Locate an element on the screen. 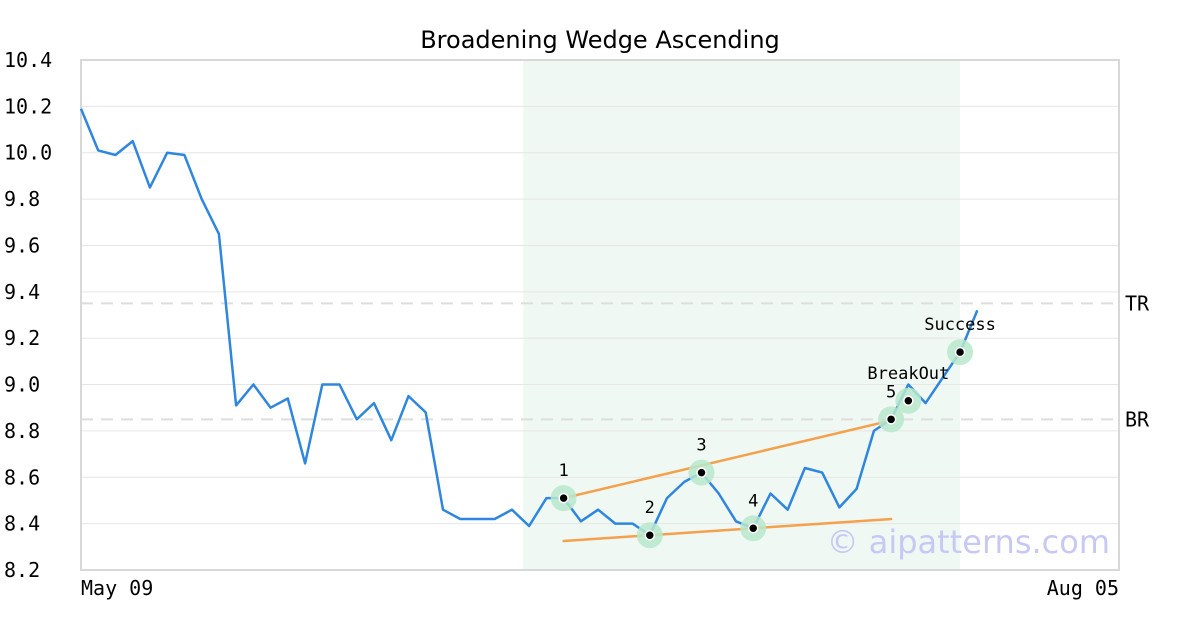  point-label: 5 is located at coordinates (891, 392).